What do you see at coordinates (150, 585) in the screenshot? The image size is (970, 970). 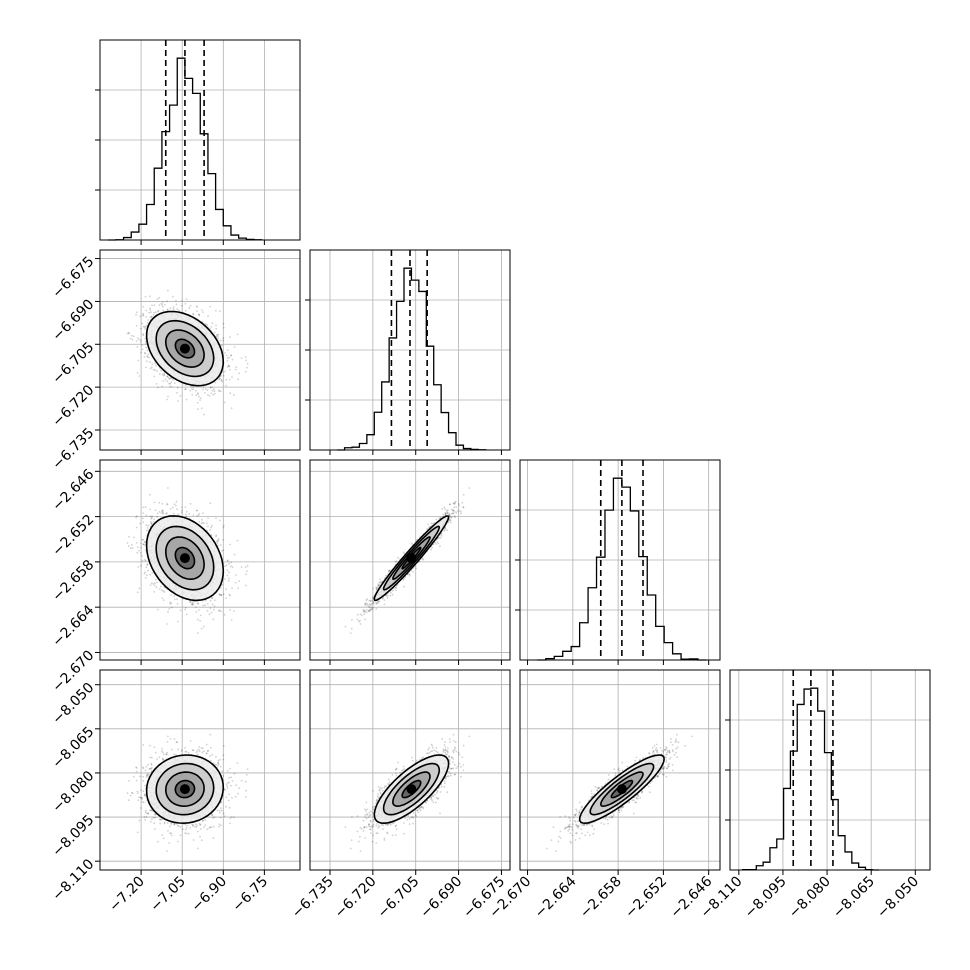 I see `sample-point-2-0-2000` at bounding box center [150, 585].